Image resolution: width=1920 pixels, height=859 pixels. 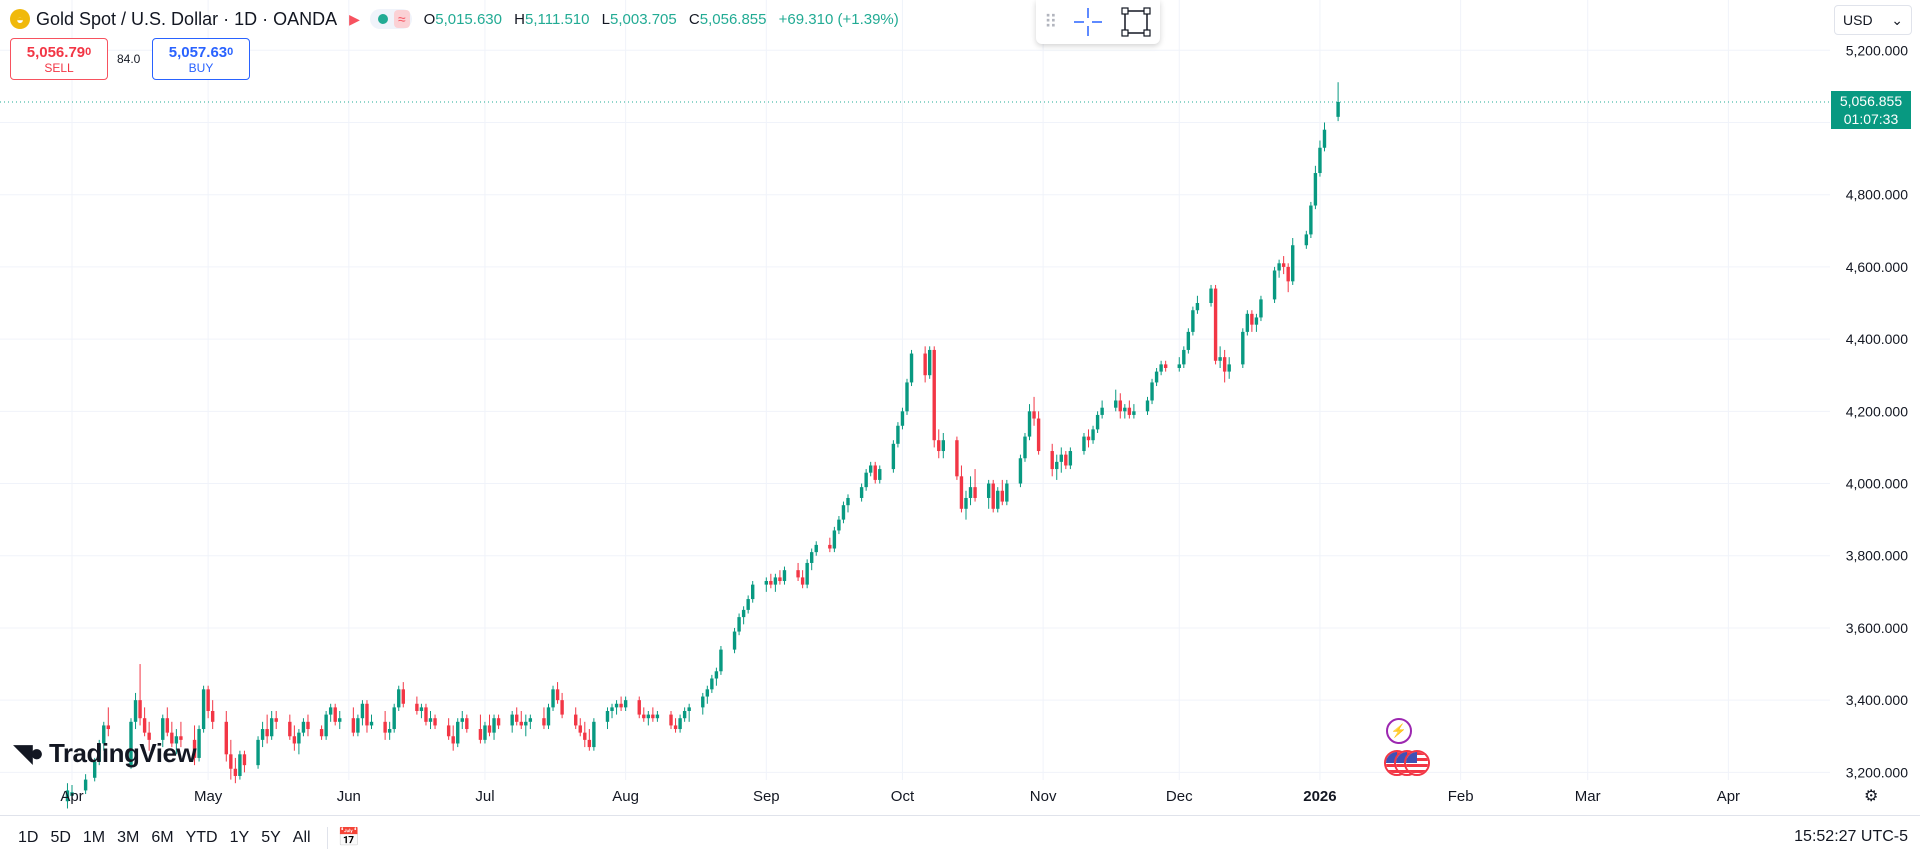 I want to click on range-all: All, so click(x=301, y=837).